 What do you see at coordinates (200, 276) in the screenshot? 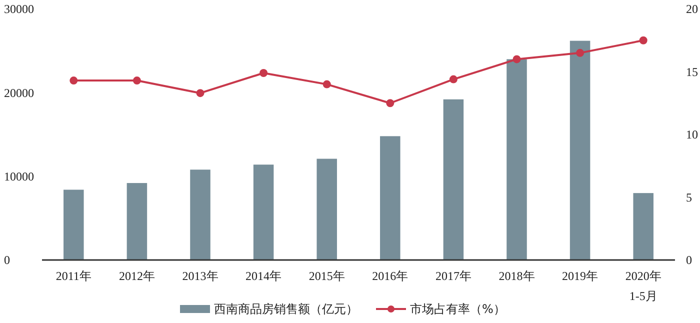
I see `x-tick-label: 2013年` at bounding box center [200, 276].